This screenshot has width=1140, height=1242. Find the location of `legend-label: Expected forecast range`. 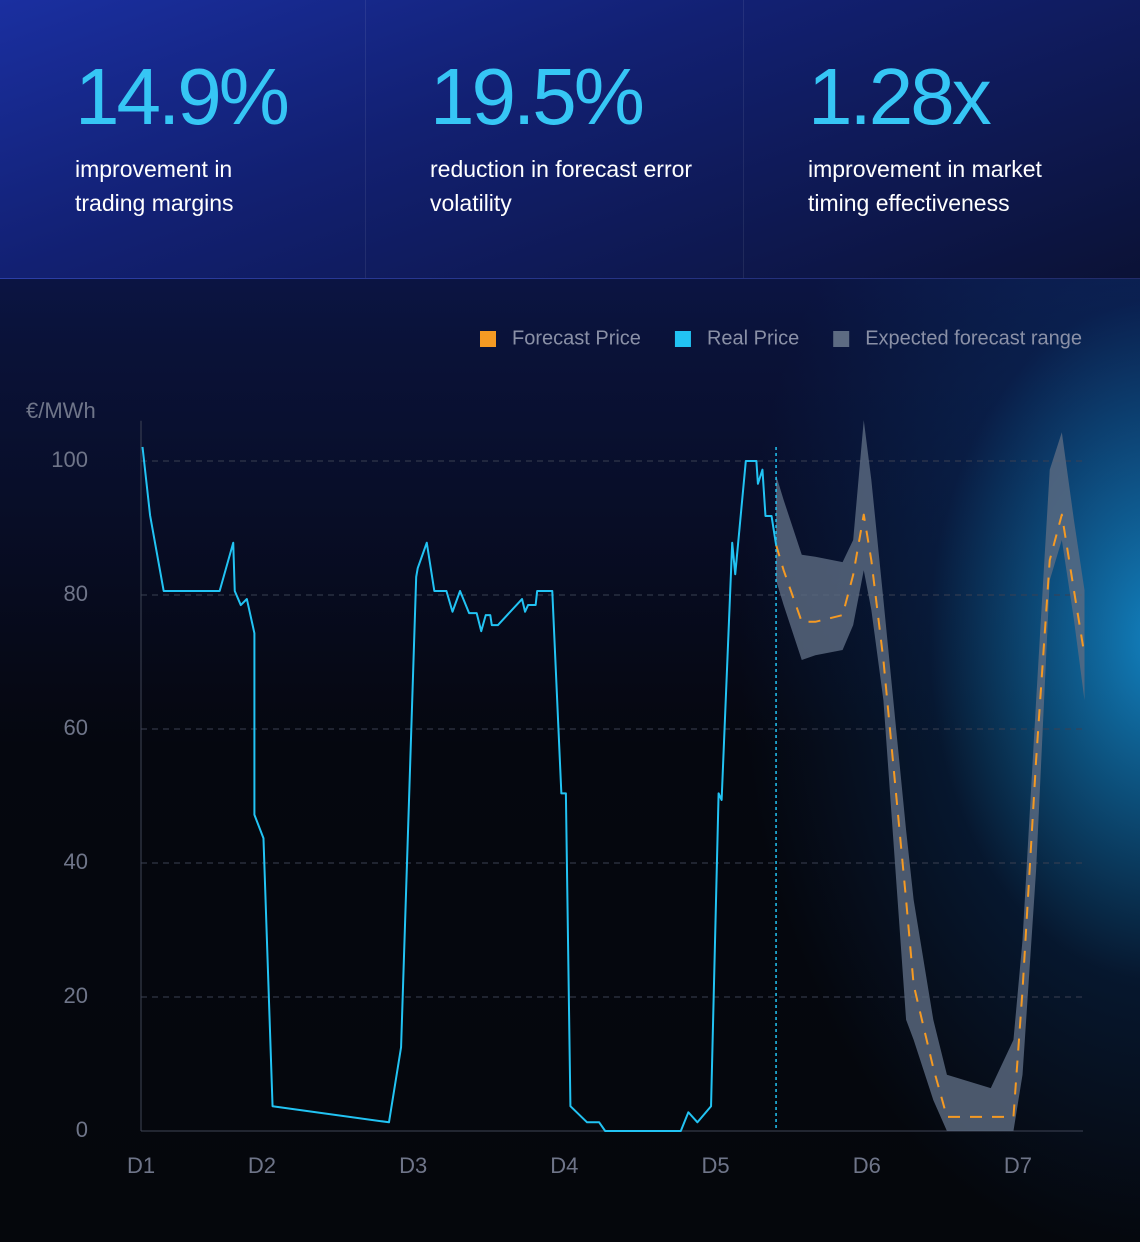

legend-label: Expected forecast range is located at coordinates (973, 338).